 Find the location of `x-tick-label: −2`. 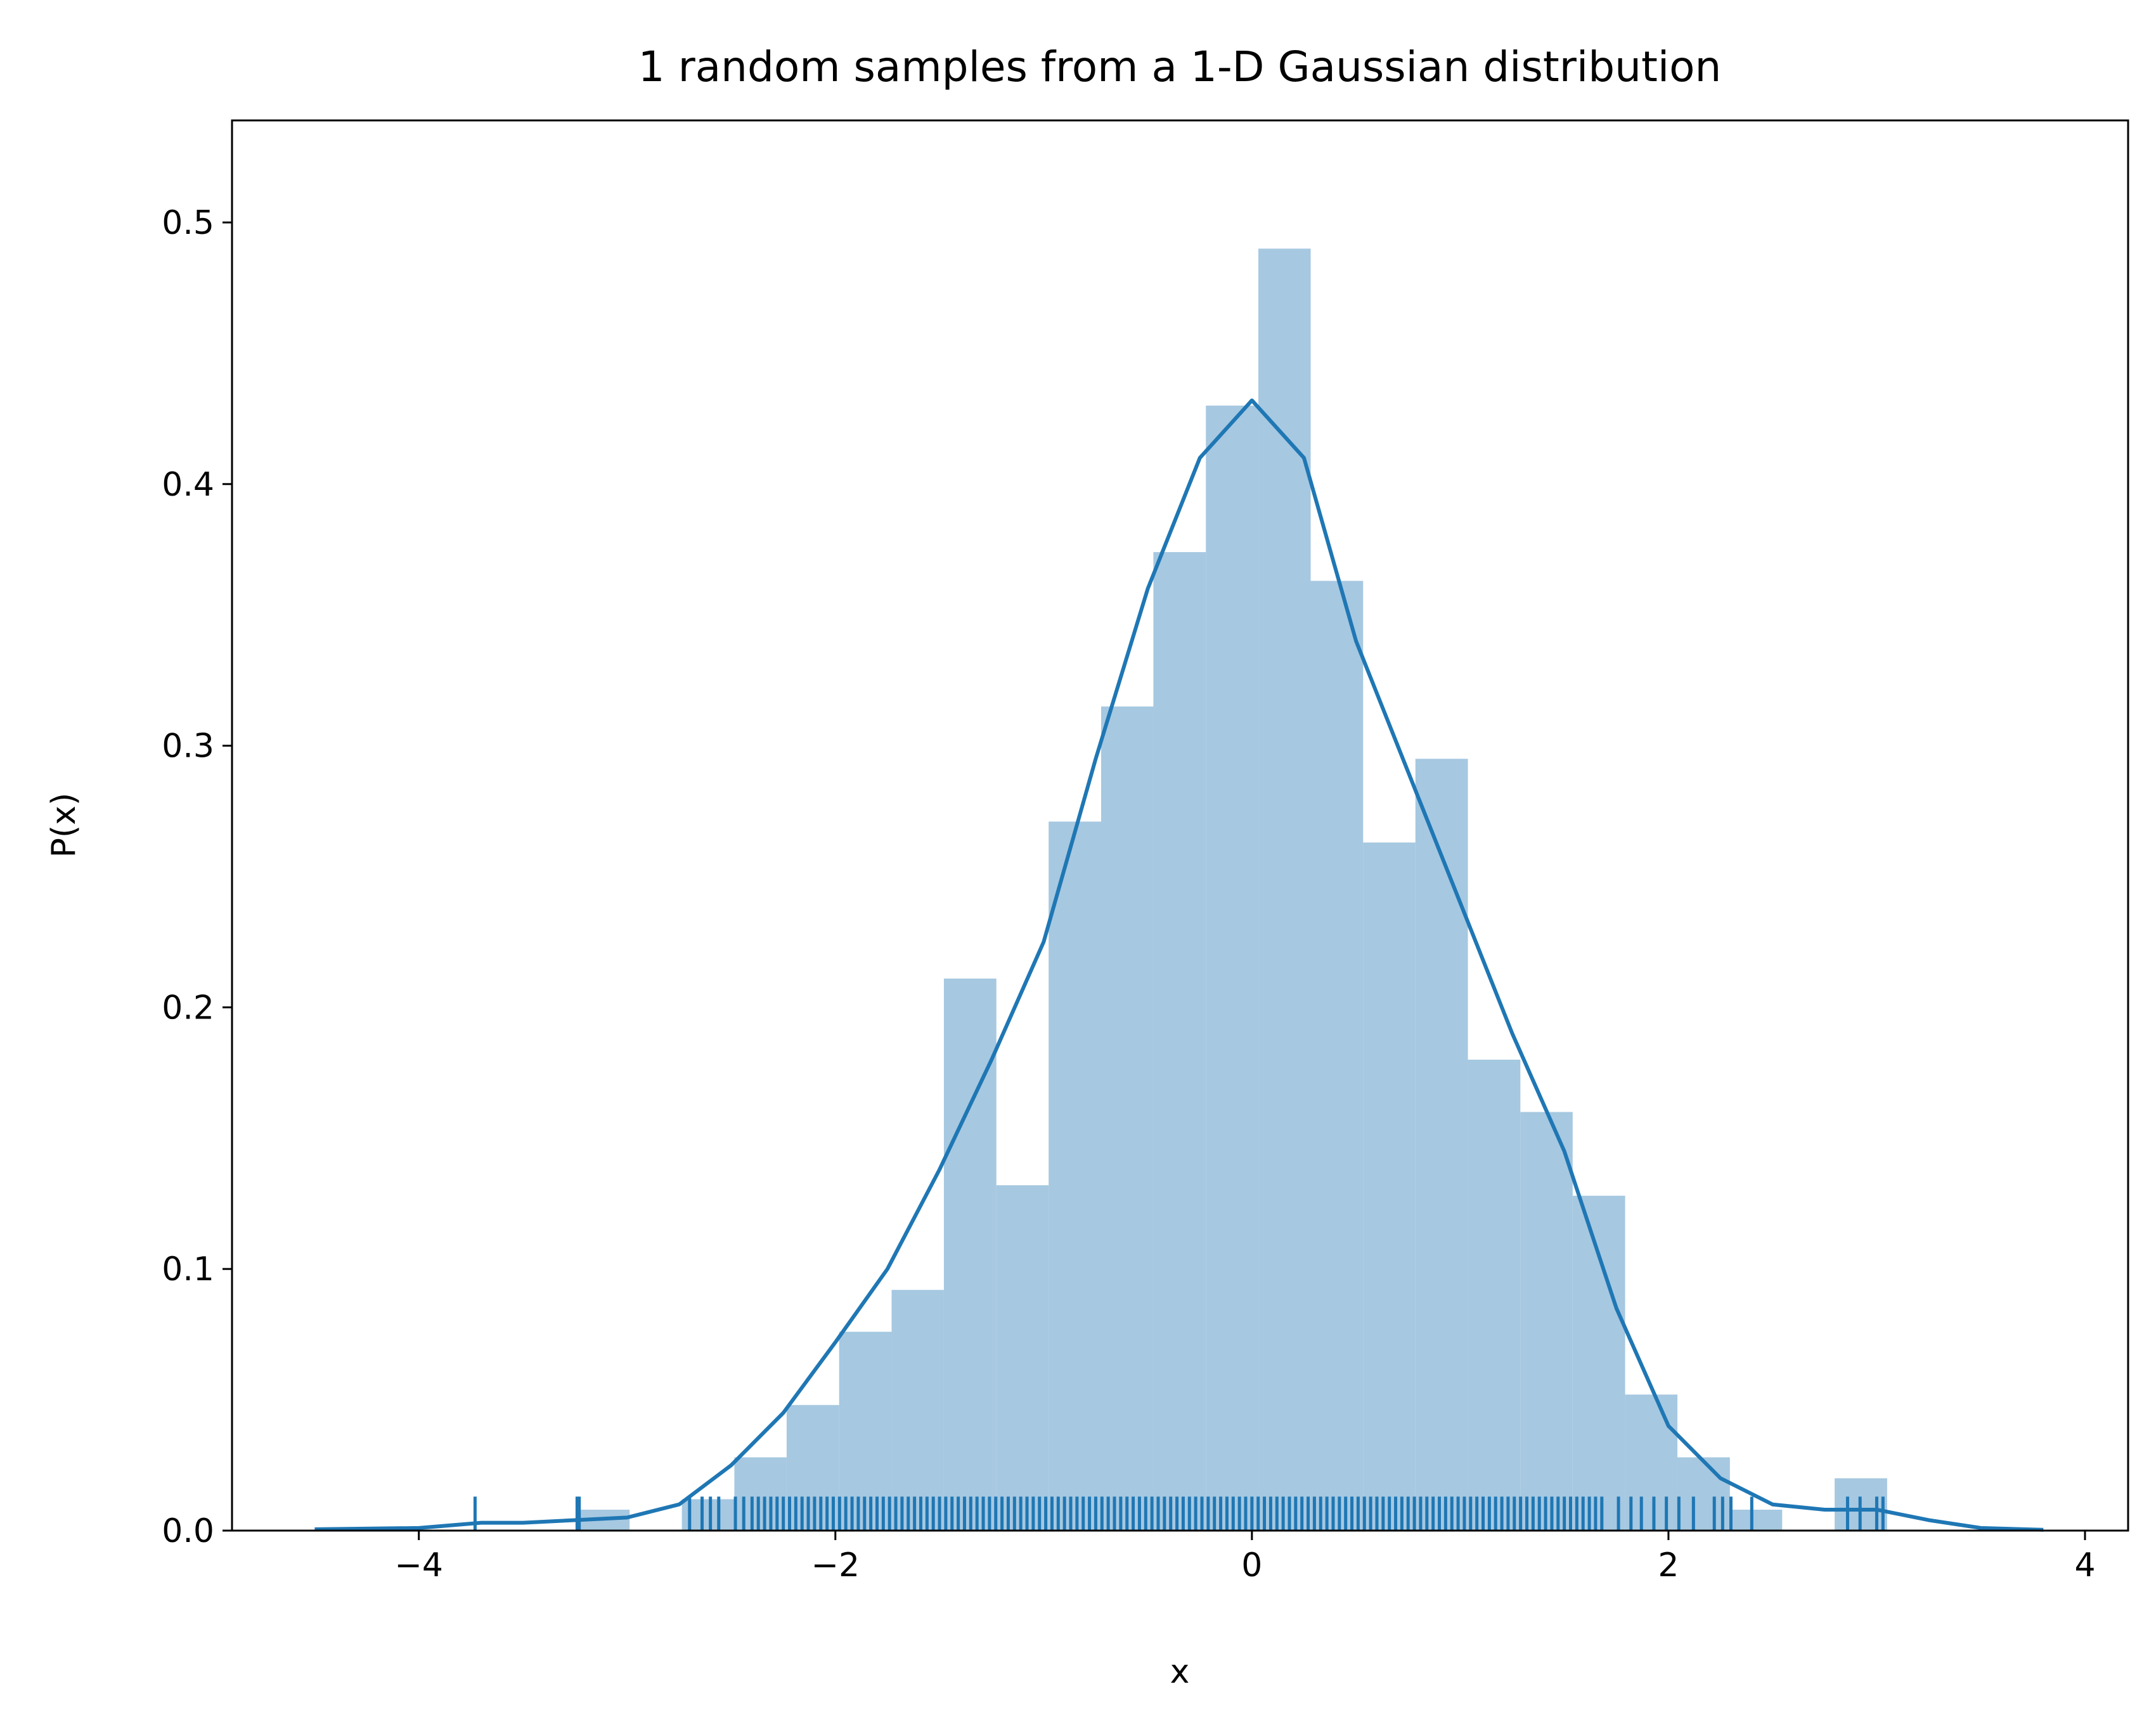

x-tick-label: −2 is located at coordinates (835, 1565).